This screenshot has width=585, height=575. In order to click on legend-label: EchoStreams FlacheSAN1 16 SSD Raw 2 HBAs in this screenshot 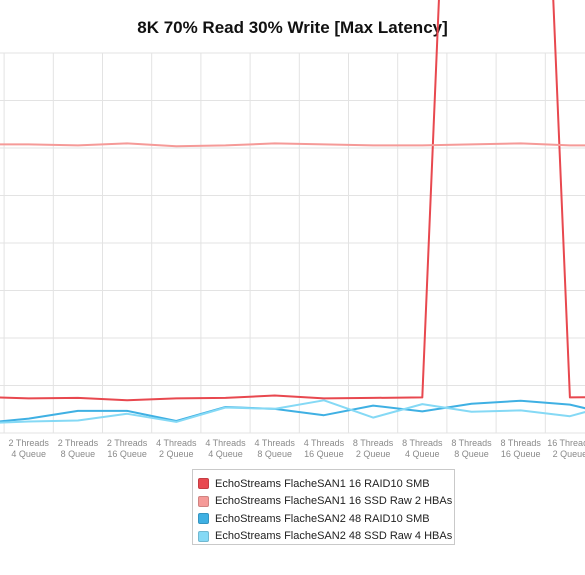, I will do `click(334, 501)`.